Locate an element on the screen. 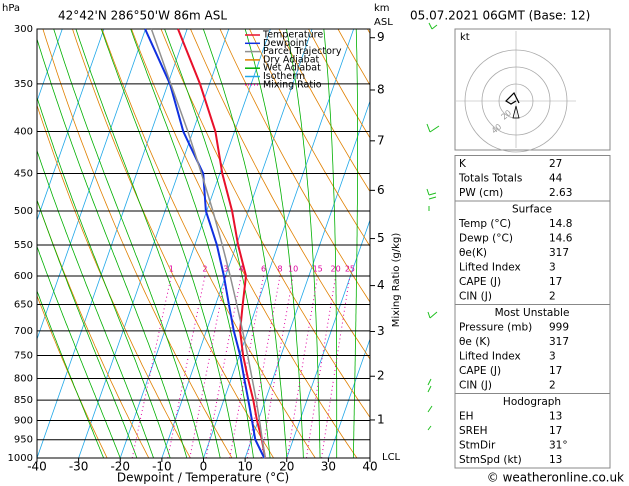 The width and height of the screenshot is (629, 486). y2-tick-label: 1 is located at coordinates (381, 419).